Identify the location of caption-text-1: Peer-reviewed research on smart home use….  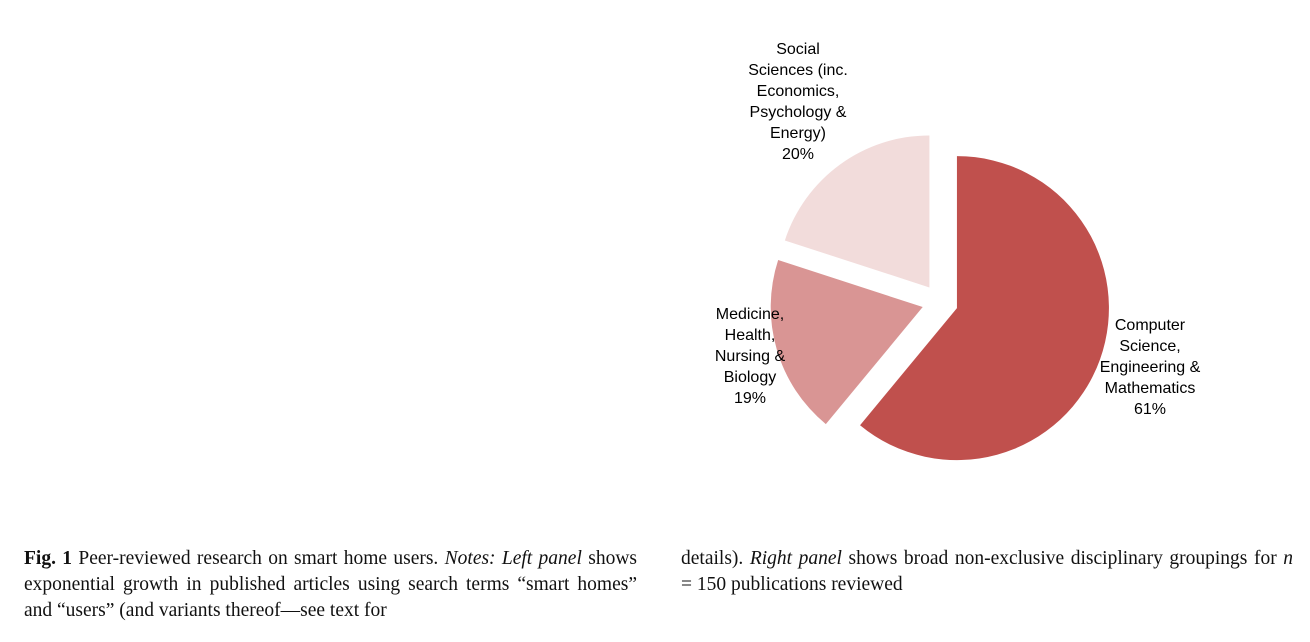
(258, 558).